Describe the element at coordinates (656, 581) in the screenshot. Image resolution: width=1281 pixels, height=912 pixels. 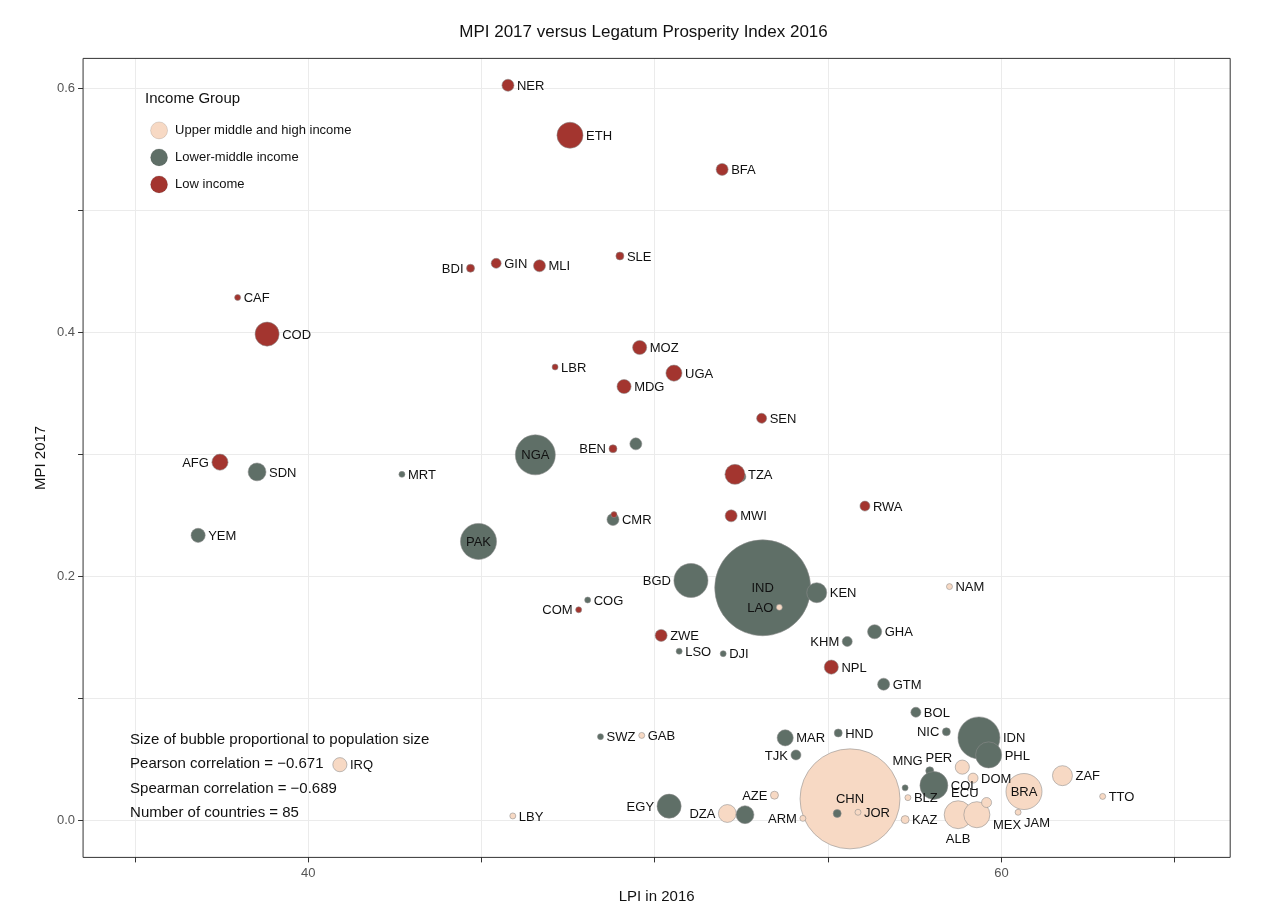
I see `data-label: BGD` at that location.